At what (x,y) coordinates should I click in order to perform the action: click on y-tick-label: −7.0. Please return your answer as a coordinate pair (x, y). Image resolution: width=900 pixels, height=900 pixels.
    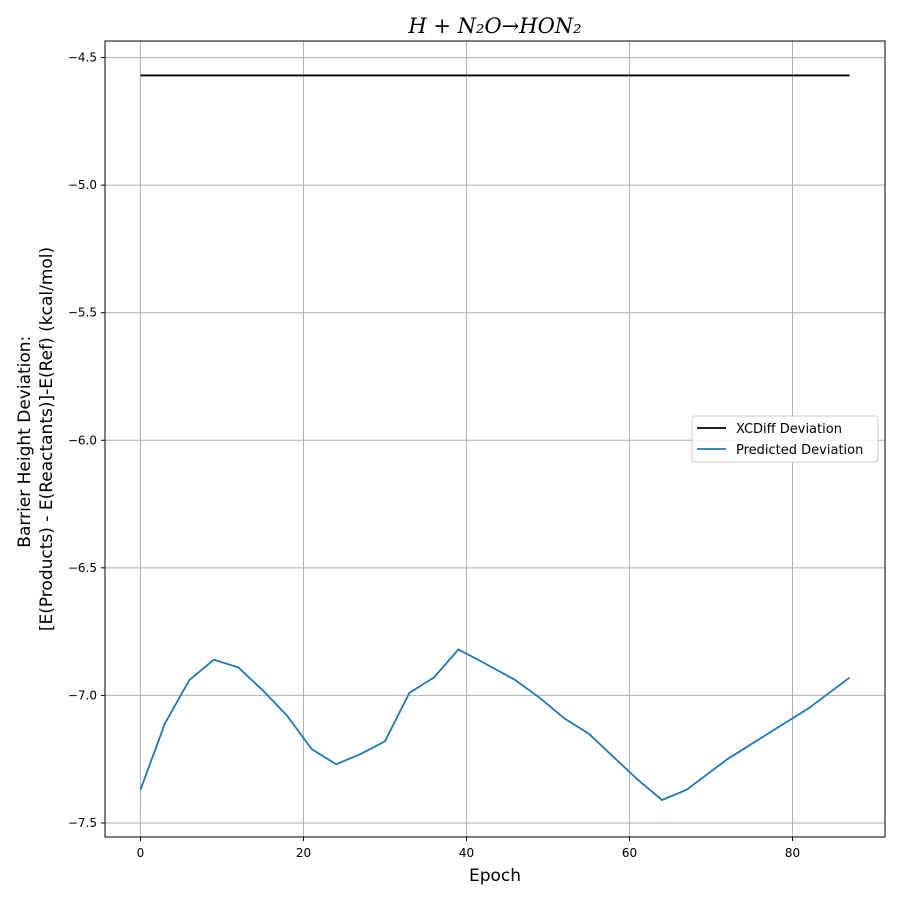
    Looking at the image, I should click on (82, 695).